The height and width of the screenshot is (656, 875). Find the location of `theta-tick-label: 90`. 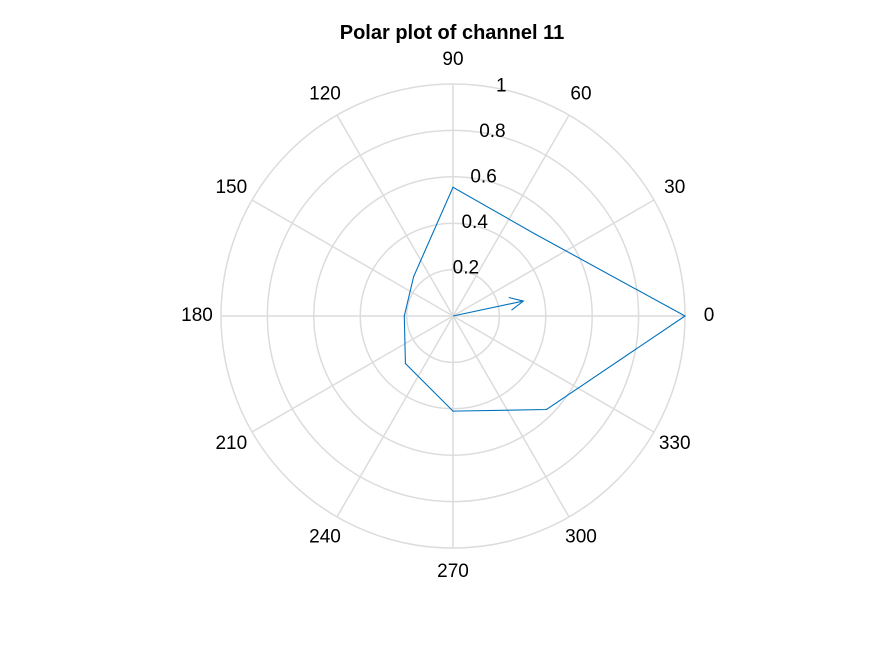

theta-tick-label: 90 is located at coordinates (452, 59).